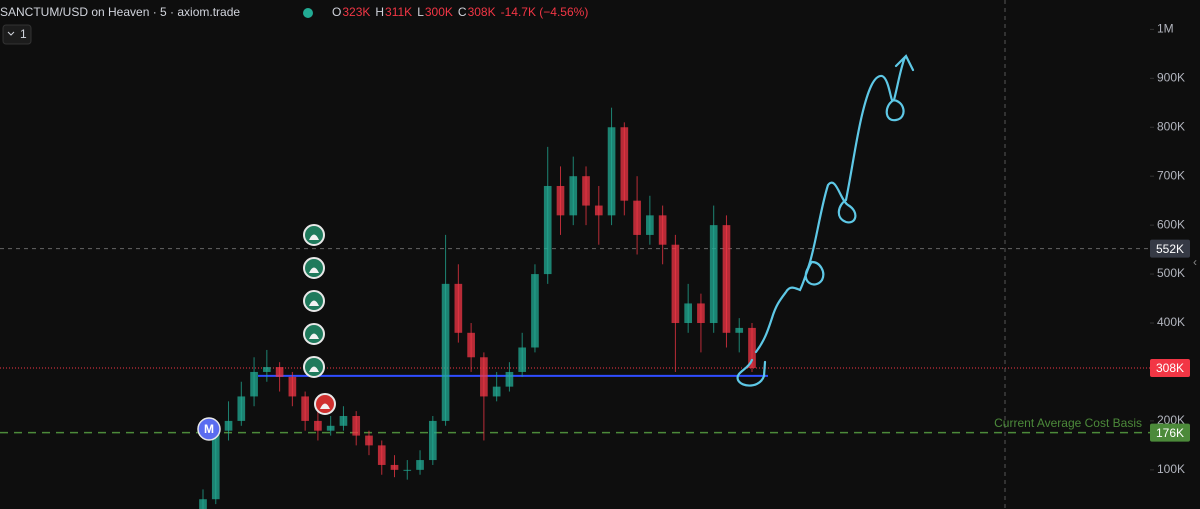  What do you see at coordinates (308, 13) in the screenshot?
I see `status-dot` at bounding box center [308, 13].